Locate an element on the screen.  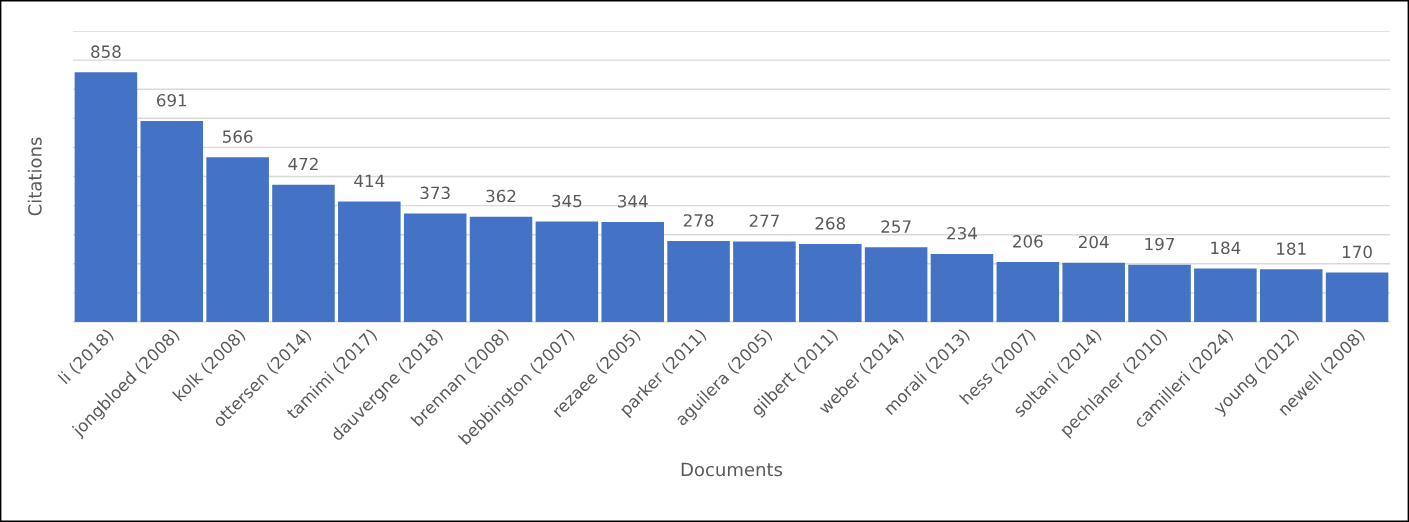
data-label: 566 is located at coordinates (238, 136).